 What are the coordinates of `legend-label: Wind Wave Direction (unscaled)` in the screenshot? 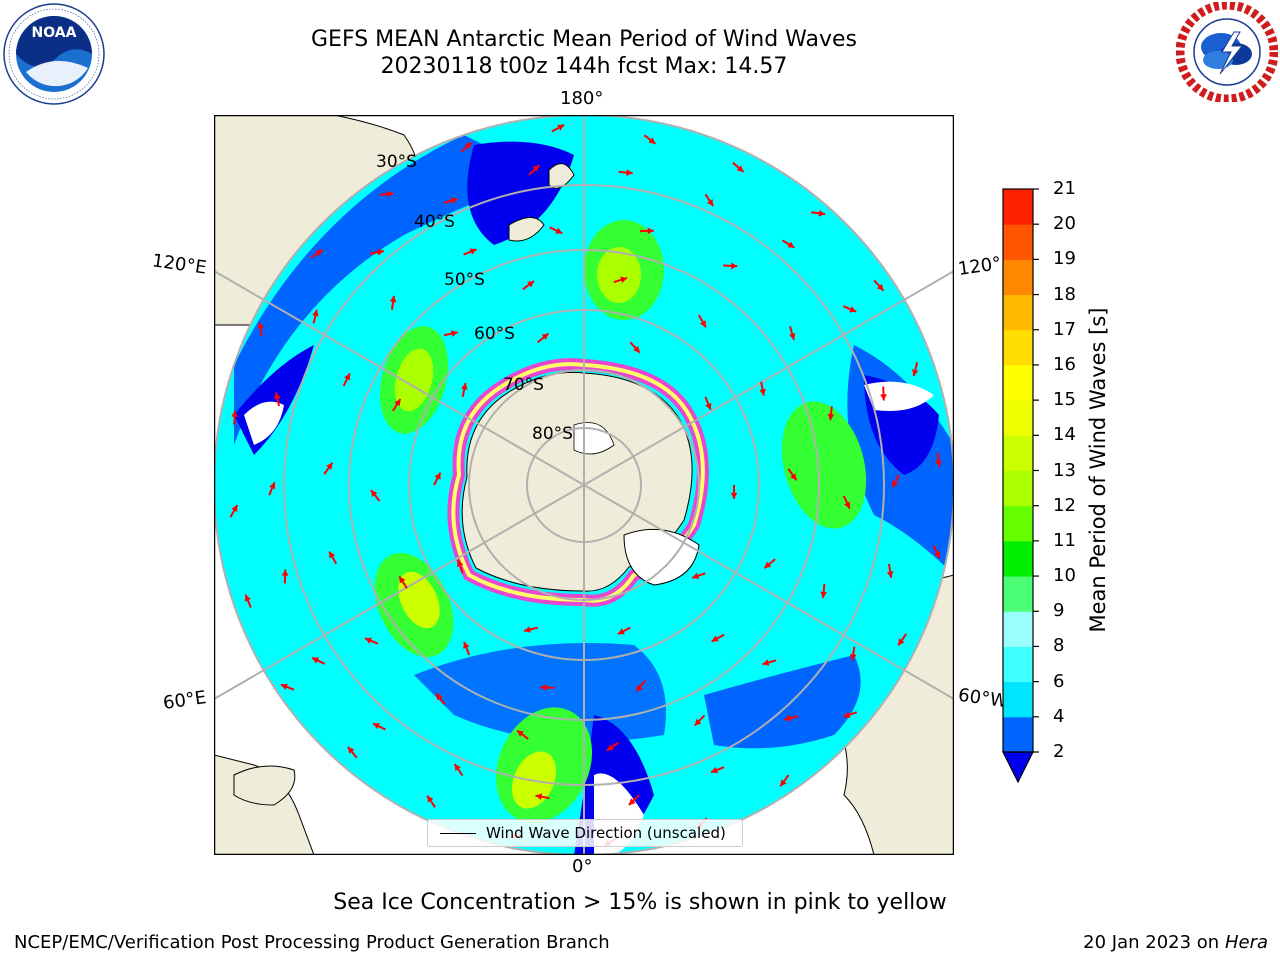 It's located at (606, 833).